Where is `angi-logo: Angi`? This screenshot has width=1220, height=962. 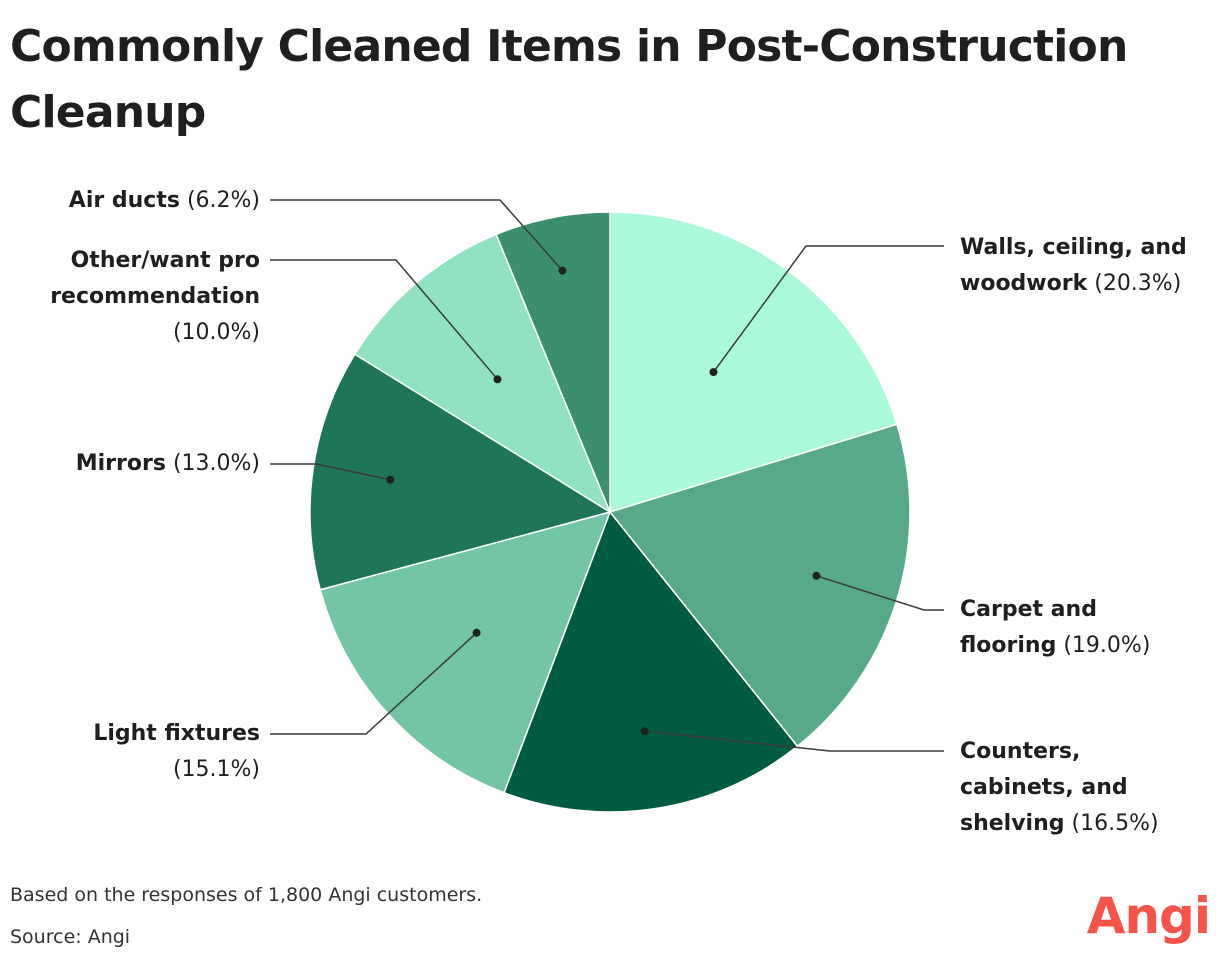 angi-logo: Angi is located at coordinates (1148, 916).